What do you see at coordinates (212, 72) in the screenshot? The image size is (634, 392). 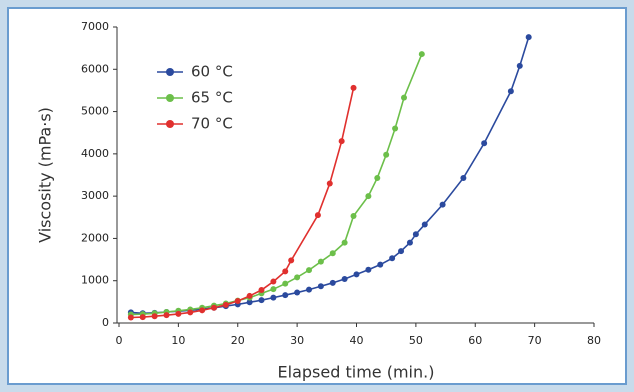 I see `legend-label: 60 °C` at bounding box center [212, 72].